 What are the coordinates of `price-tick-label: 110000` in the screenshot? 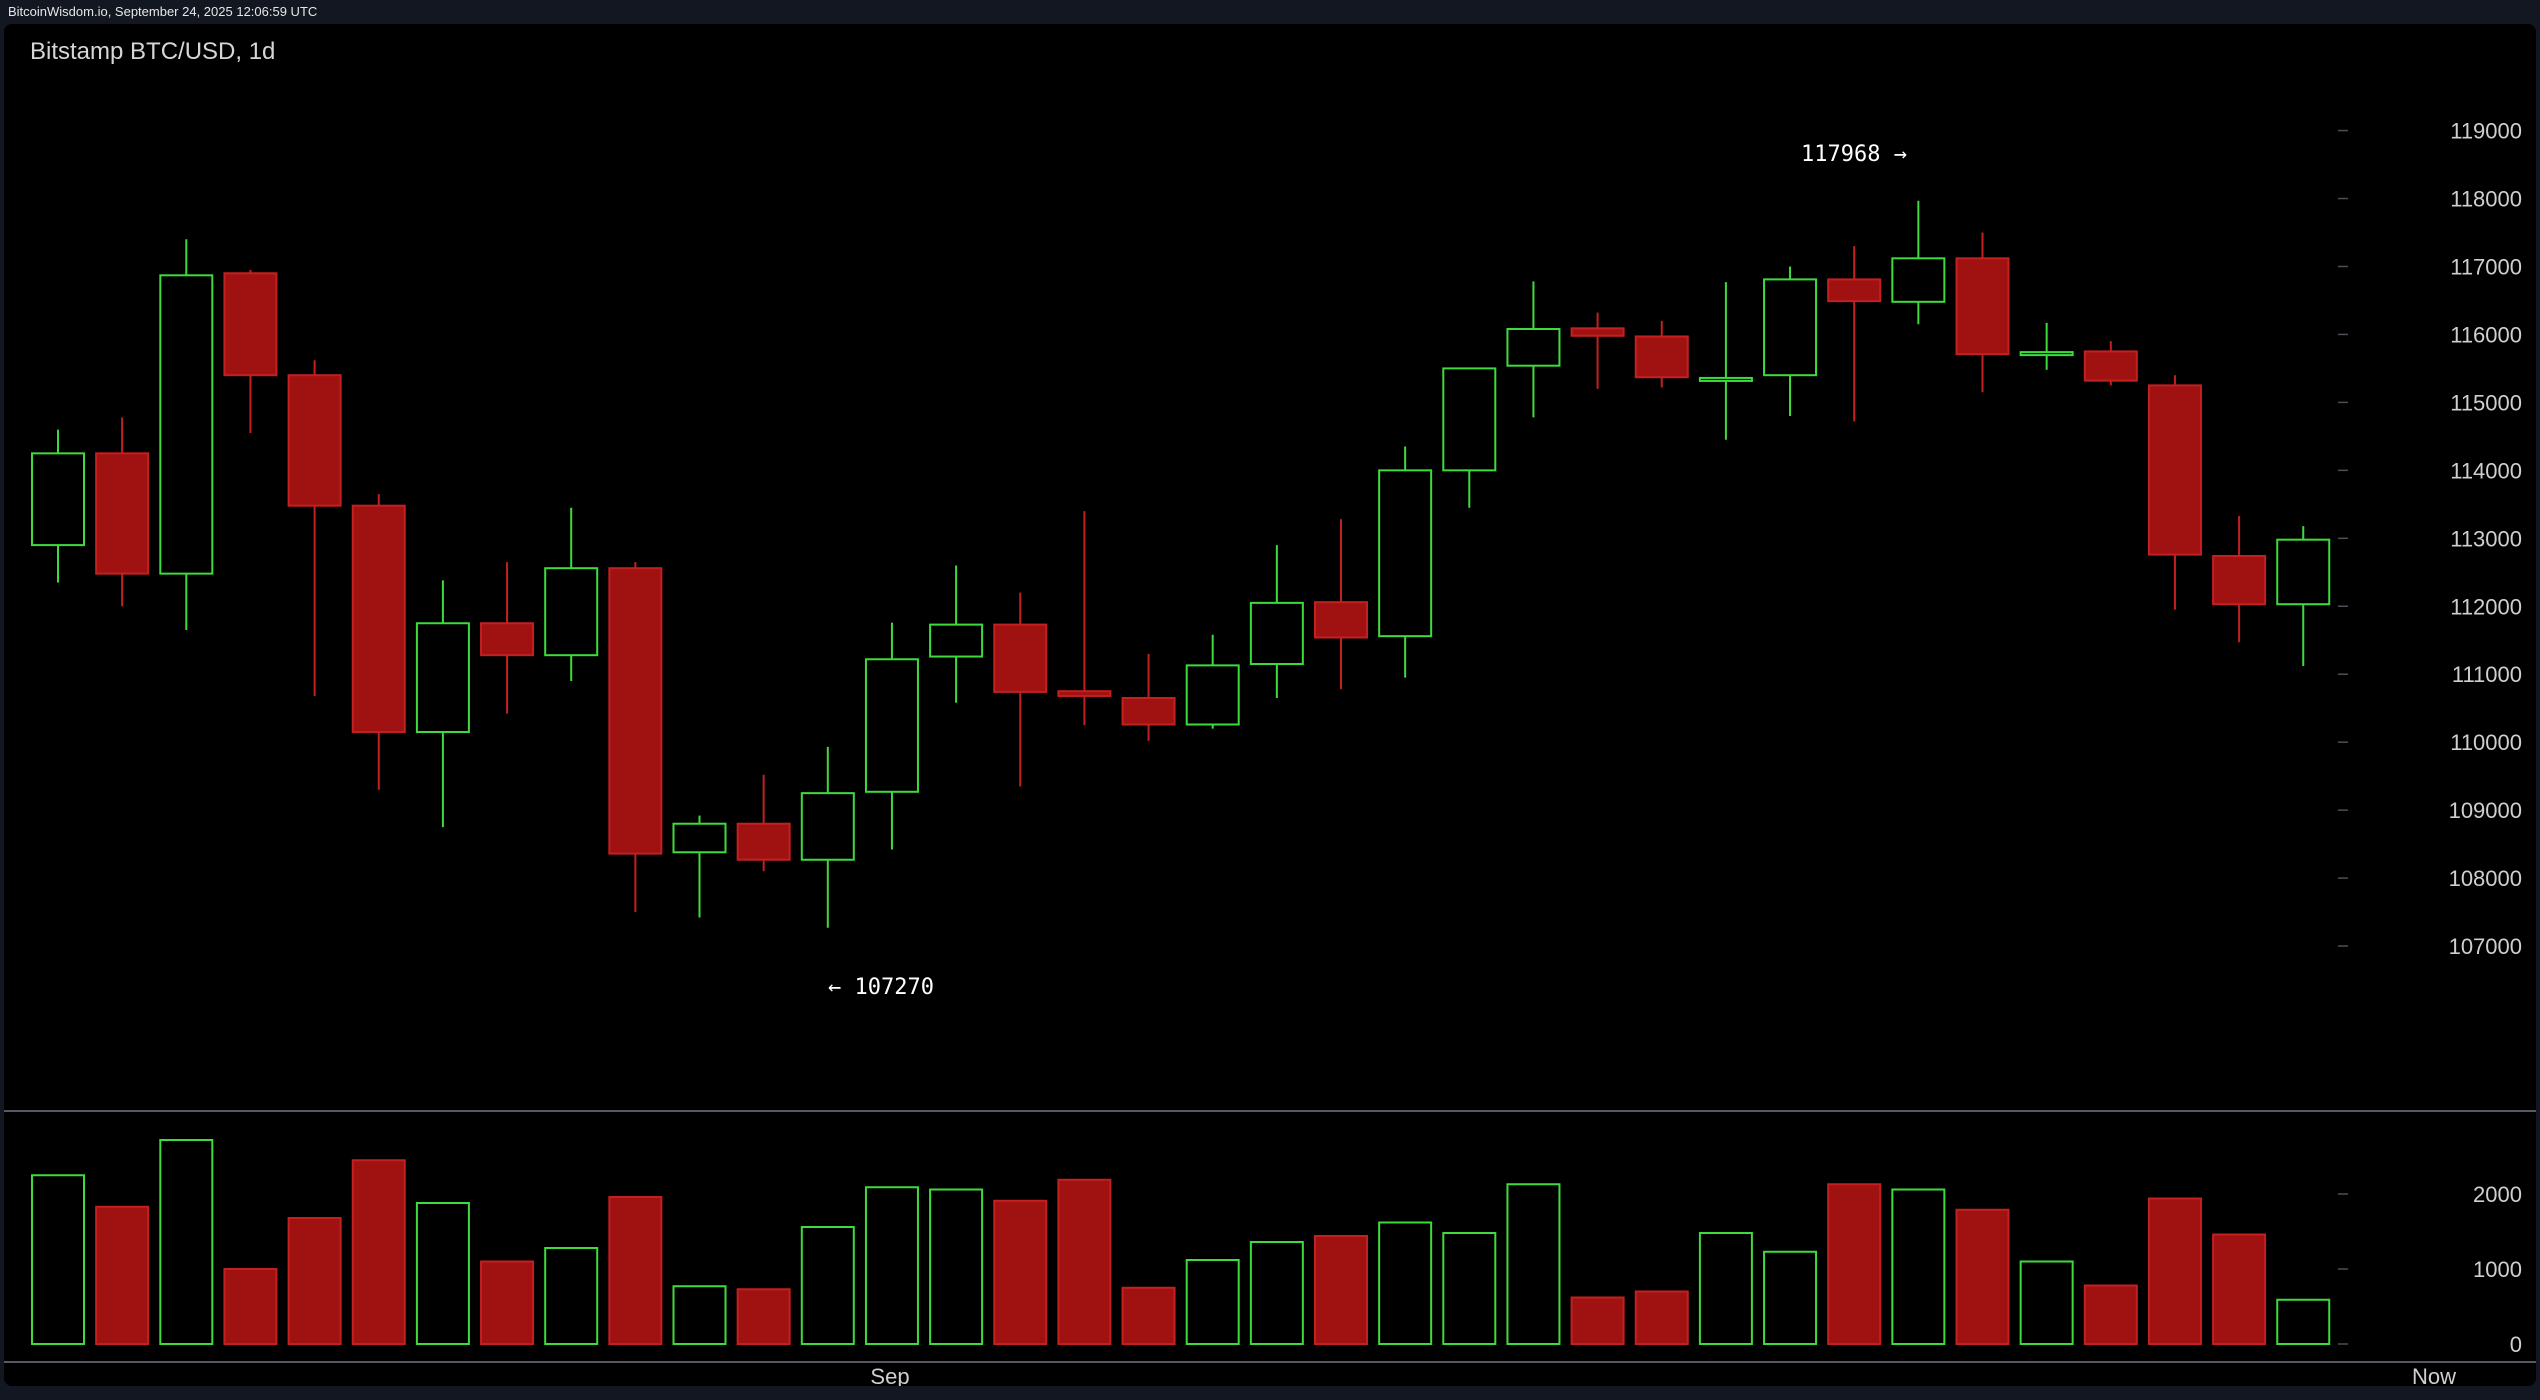 It's located at (2486, 742).